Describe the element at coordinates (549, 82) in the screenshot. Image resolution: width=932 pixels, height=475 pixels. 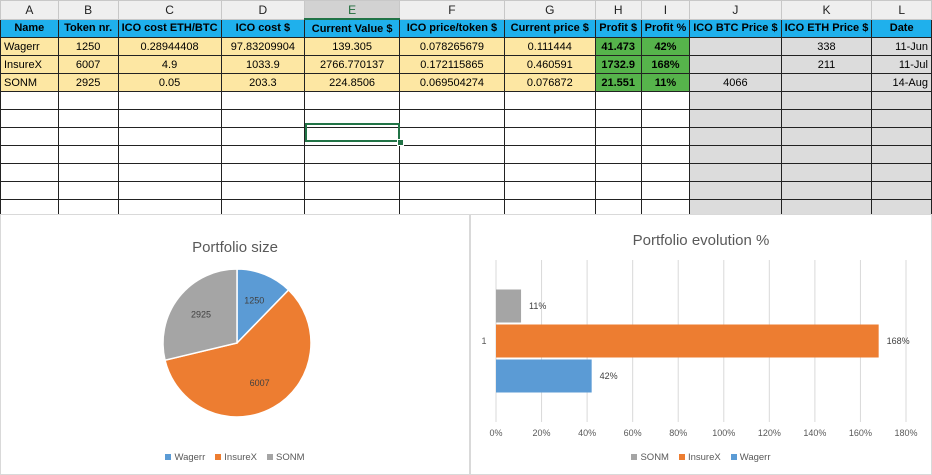
I see `cell-current-price: 0.076872` at that location.